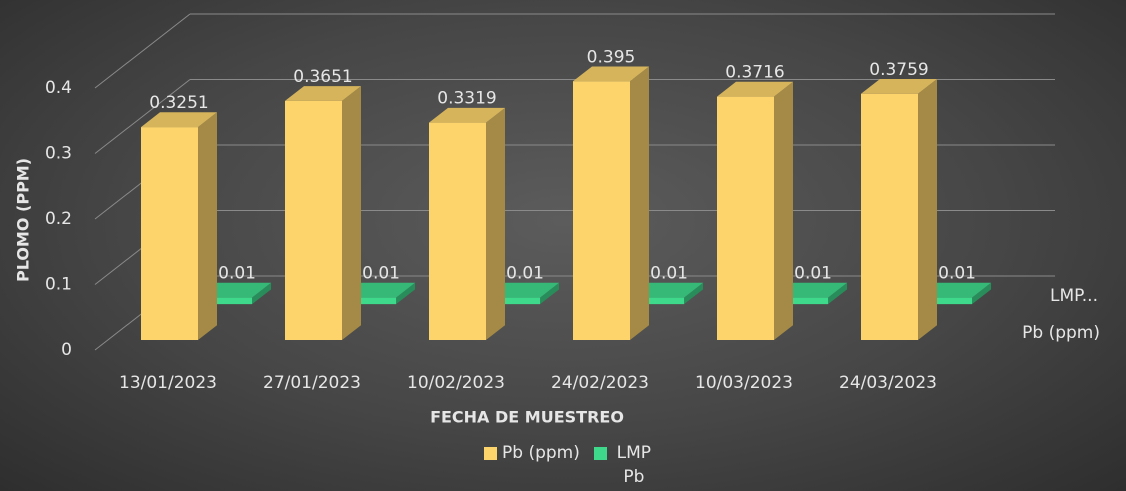 The height and width of the screenshot is (491, 1126). What do you see at coordinates (744, 383) in the screenshot?
I see `x-tick-label: 10/03/2023` at bounding box center [744, 383].